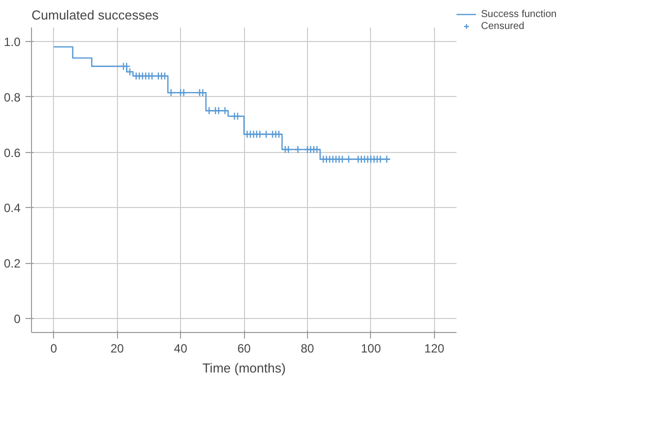 This screenshot has width=650, height=425. Describe the element at coordinates (12, 208) in the screenshot. I see `y-tick-label: 0.4` at that location.